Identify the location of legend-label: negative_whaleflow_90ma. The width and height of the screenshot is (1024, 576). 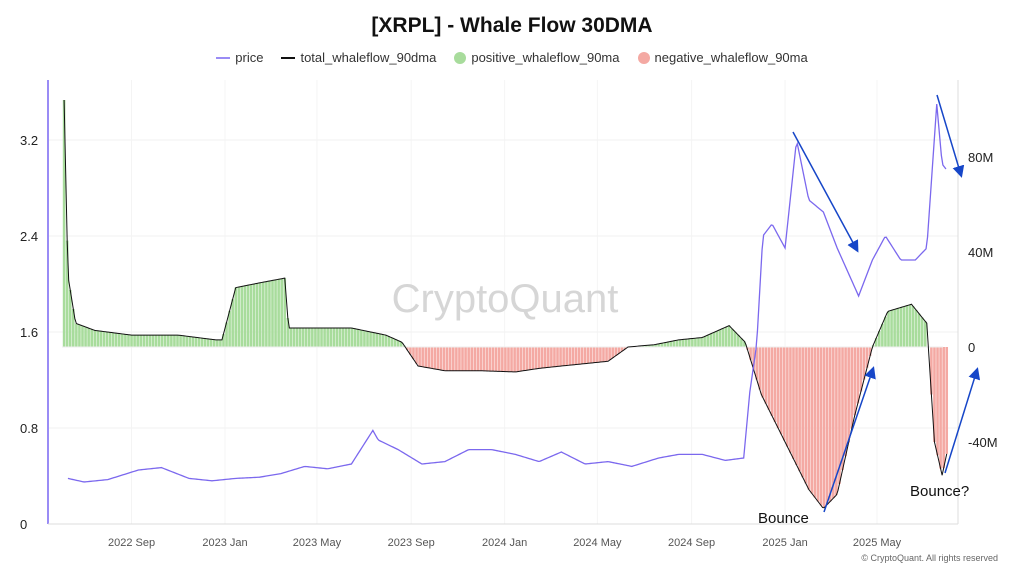
(731, 57).